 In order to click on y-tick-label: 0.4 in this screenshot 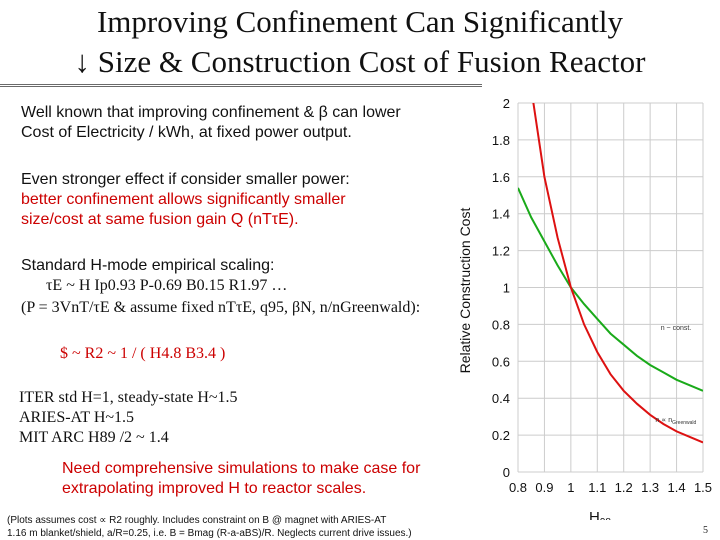, I will do `click(501, 398)`.